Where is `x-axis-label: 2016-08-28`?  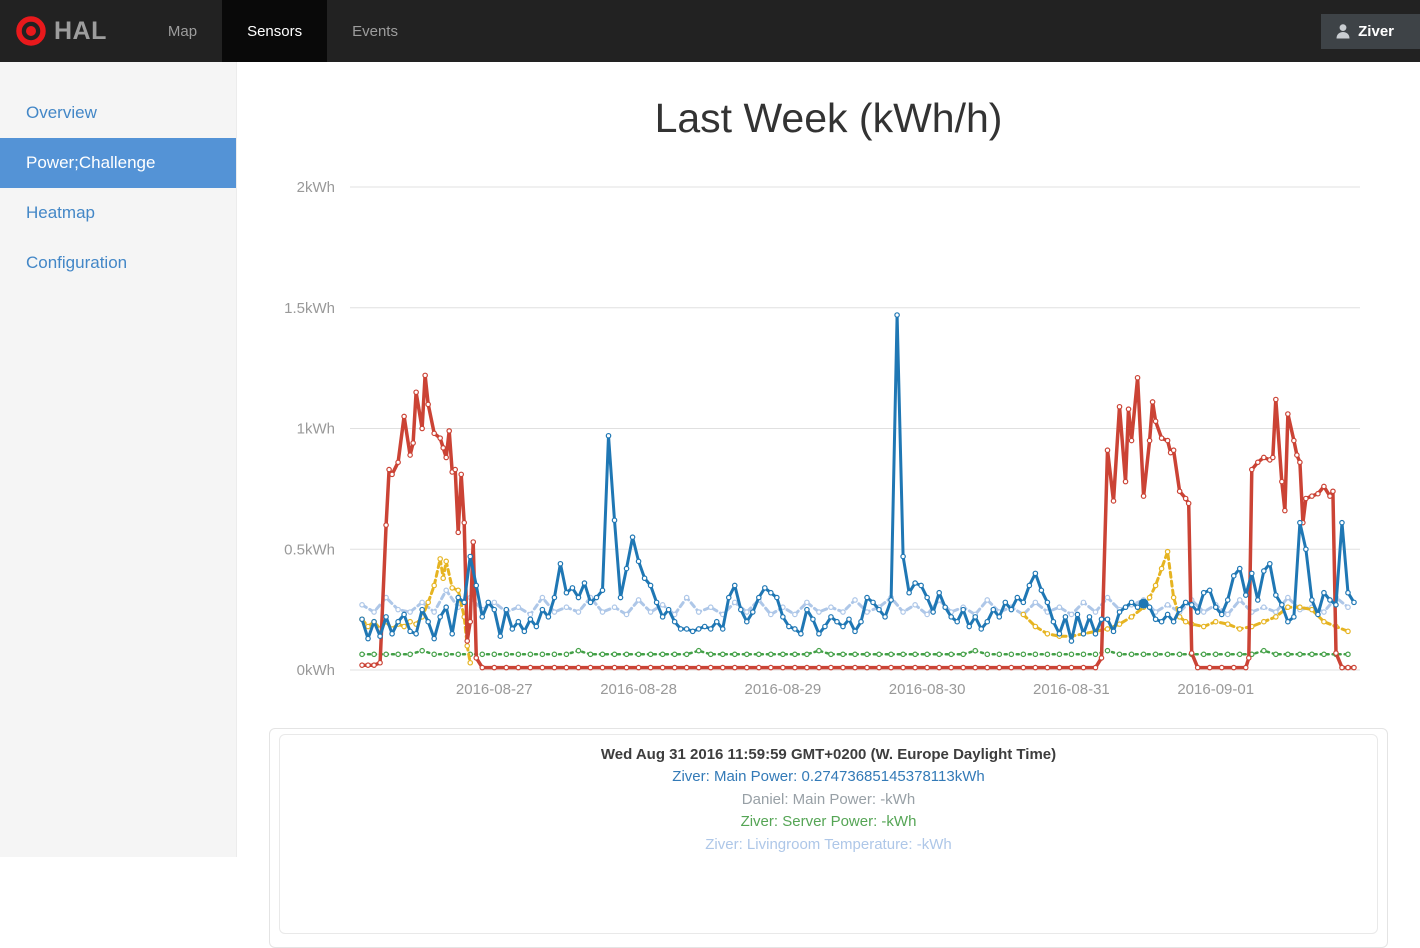 x-axis-label: 2016-08-28 is located at coordinates (638, 689).